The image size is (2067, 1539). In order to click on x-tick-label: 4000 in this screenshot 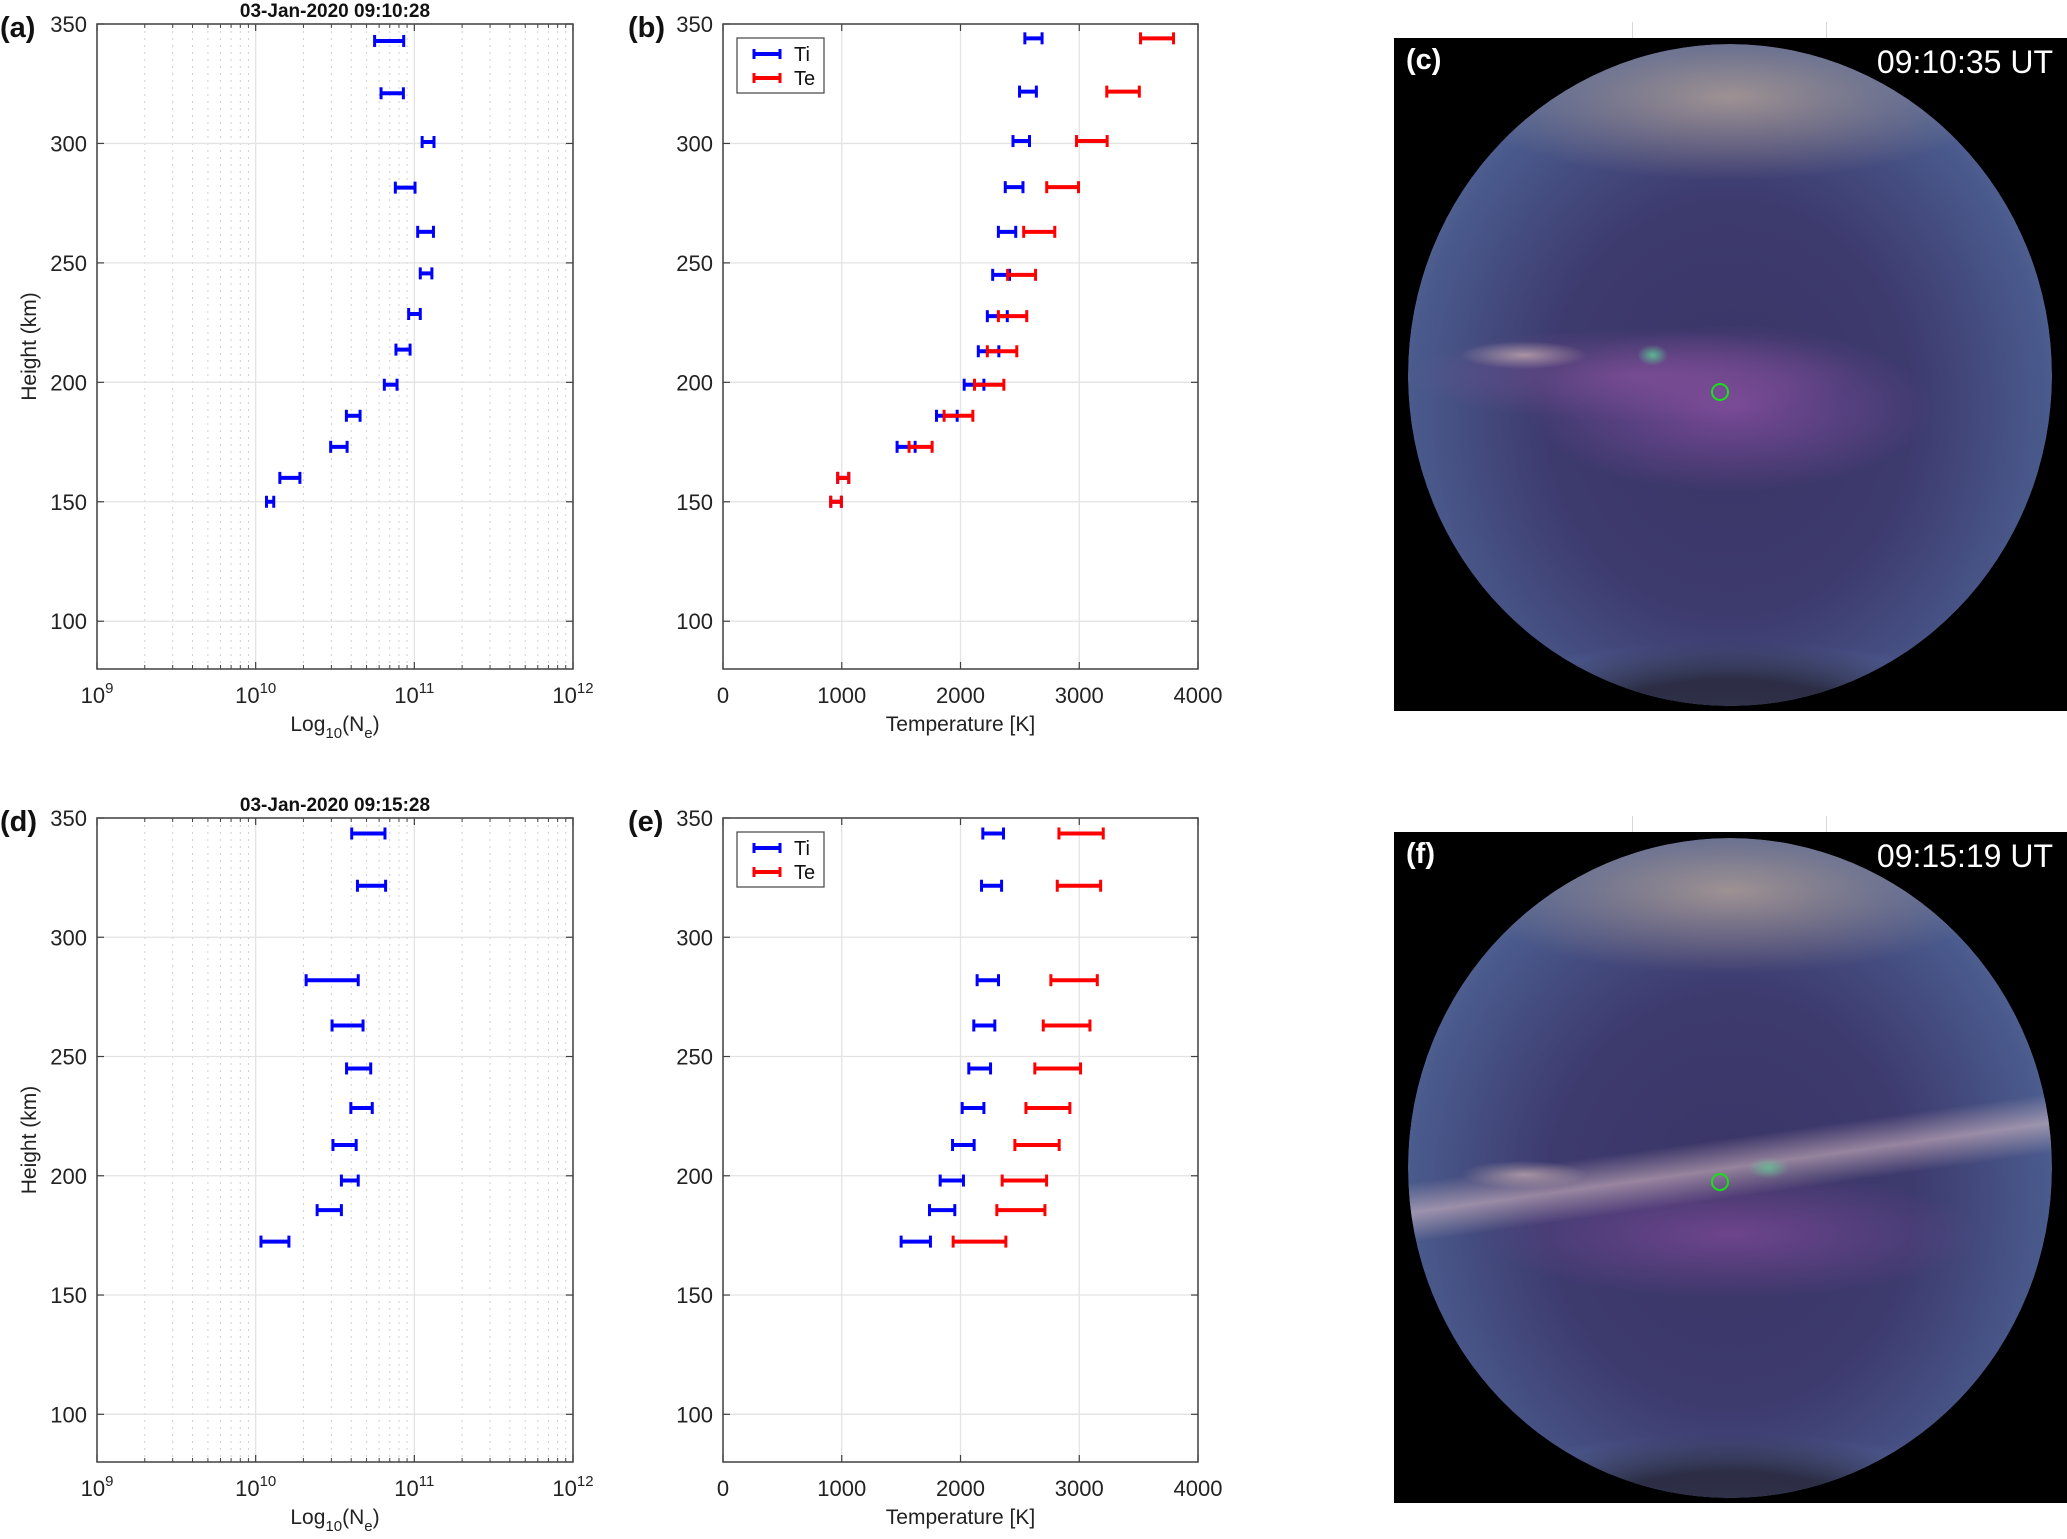, I will do `click(1198, 1488)`.